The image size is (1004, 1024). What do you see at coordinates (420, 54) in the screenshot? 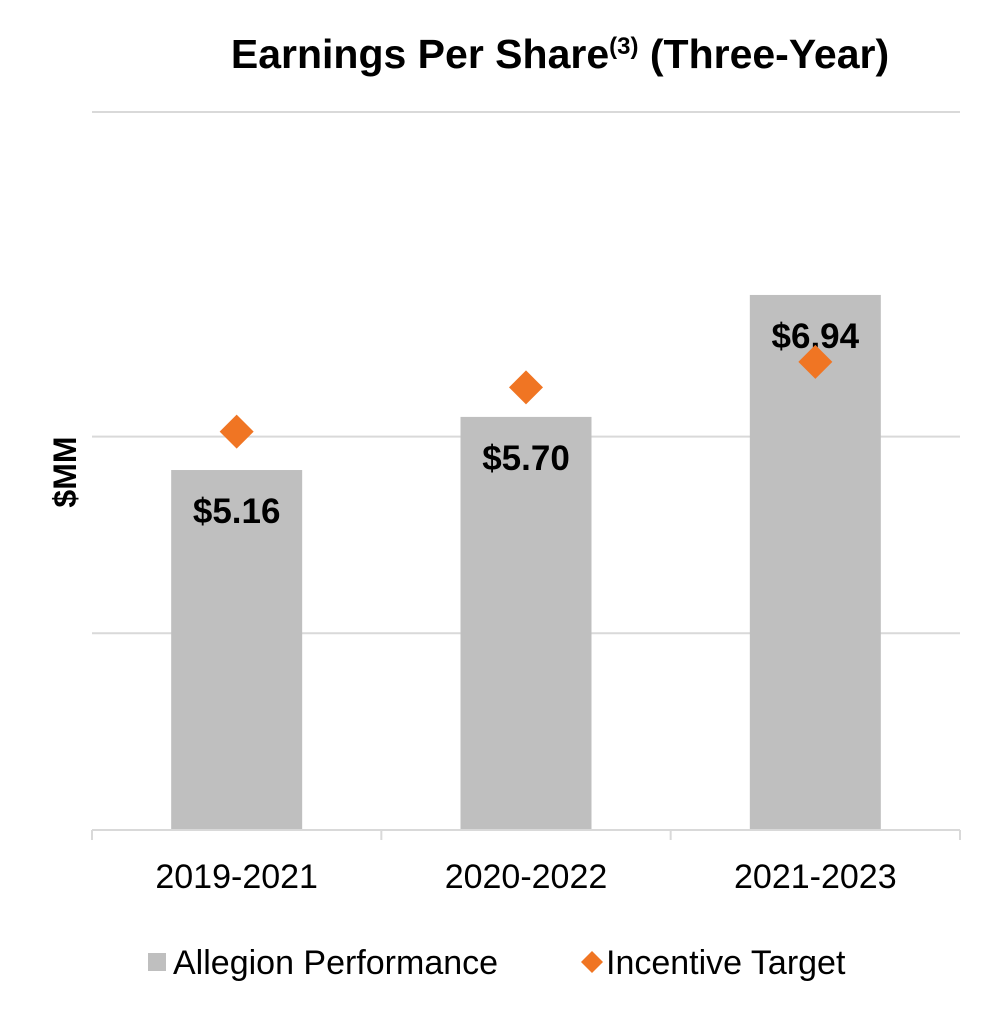
I see `chart-title-main: Earnings Per Share` at bounding box center [420, 54].